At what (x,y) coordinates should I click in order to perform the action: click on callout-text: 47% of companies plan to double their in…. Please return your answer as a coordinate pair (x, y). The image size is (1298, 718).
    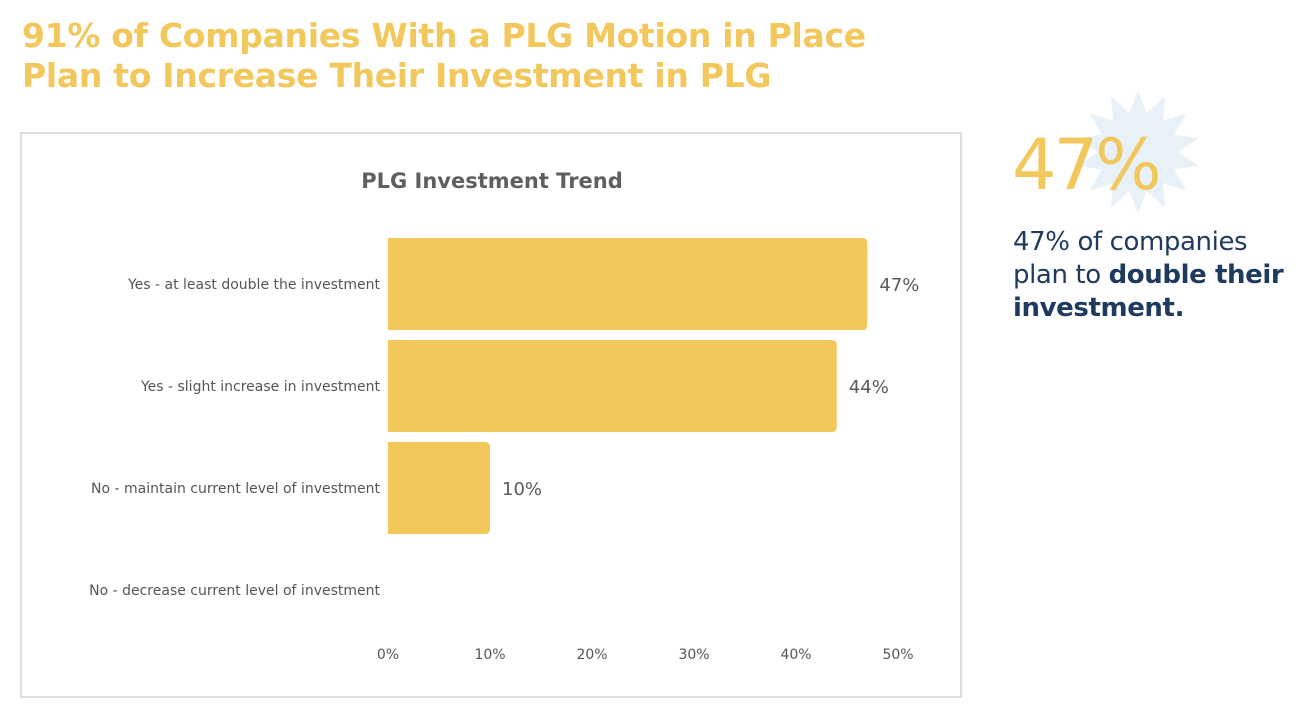
    Looking at the image, I should click on (1153, 275).